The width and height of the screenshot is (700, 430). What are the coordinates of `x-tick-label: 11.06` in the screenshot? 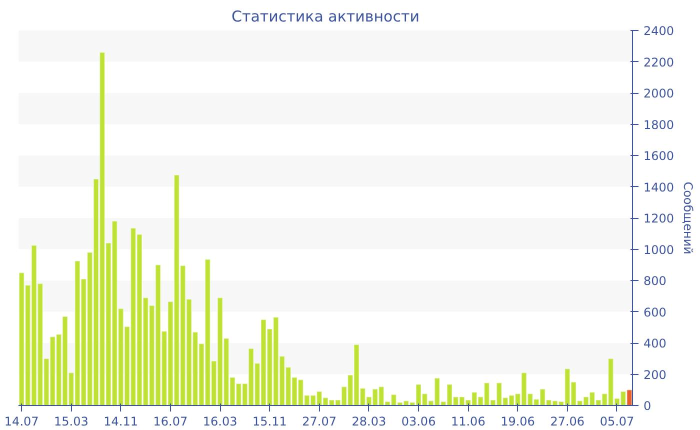 It's located at (468, 421).